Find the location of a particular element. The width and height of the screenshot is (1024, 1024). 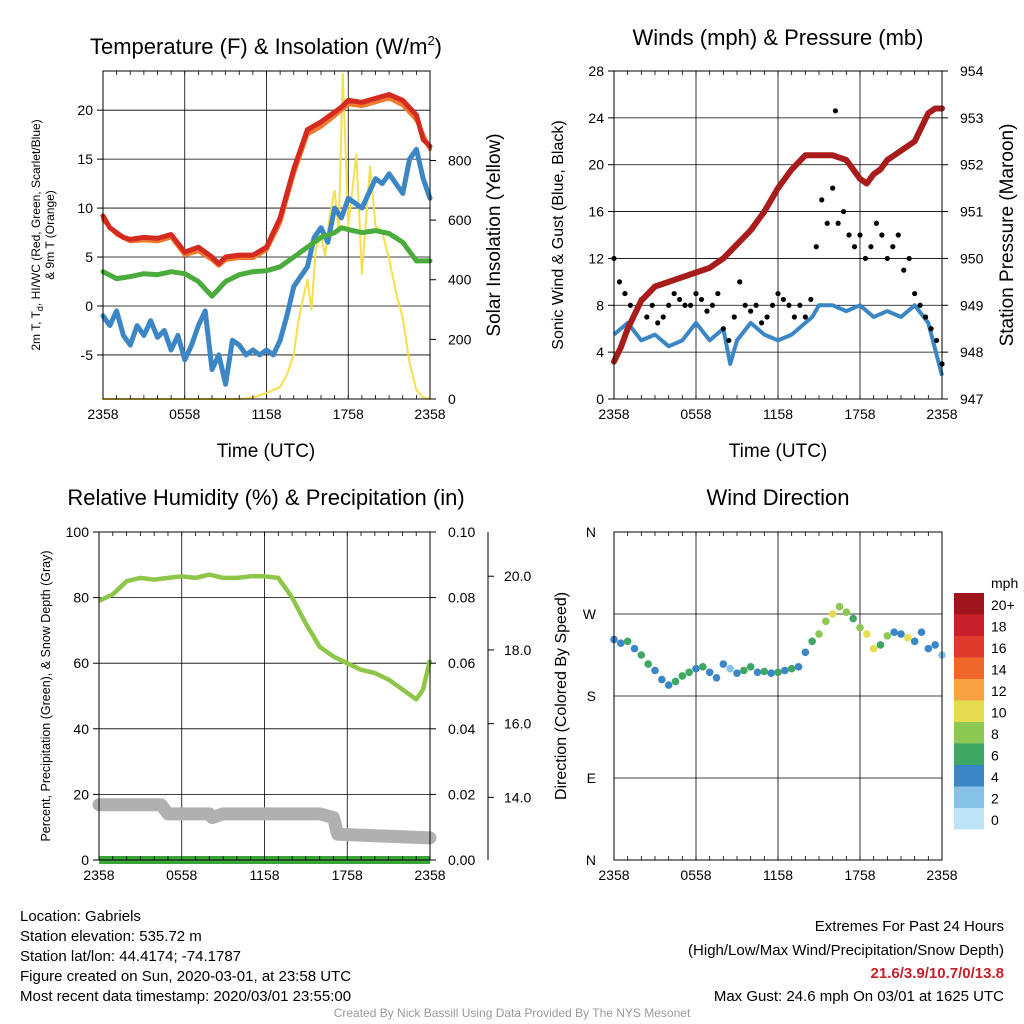

y-tick-label: 4 is located at coordinates (600, 352).